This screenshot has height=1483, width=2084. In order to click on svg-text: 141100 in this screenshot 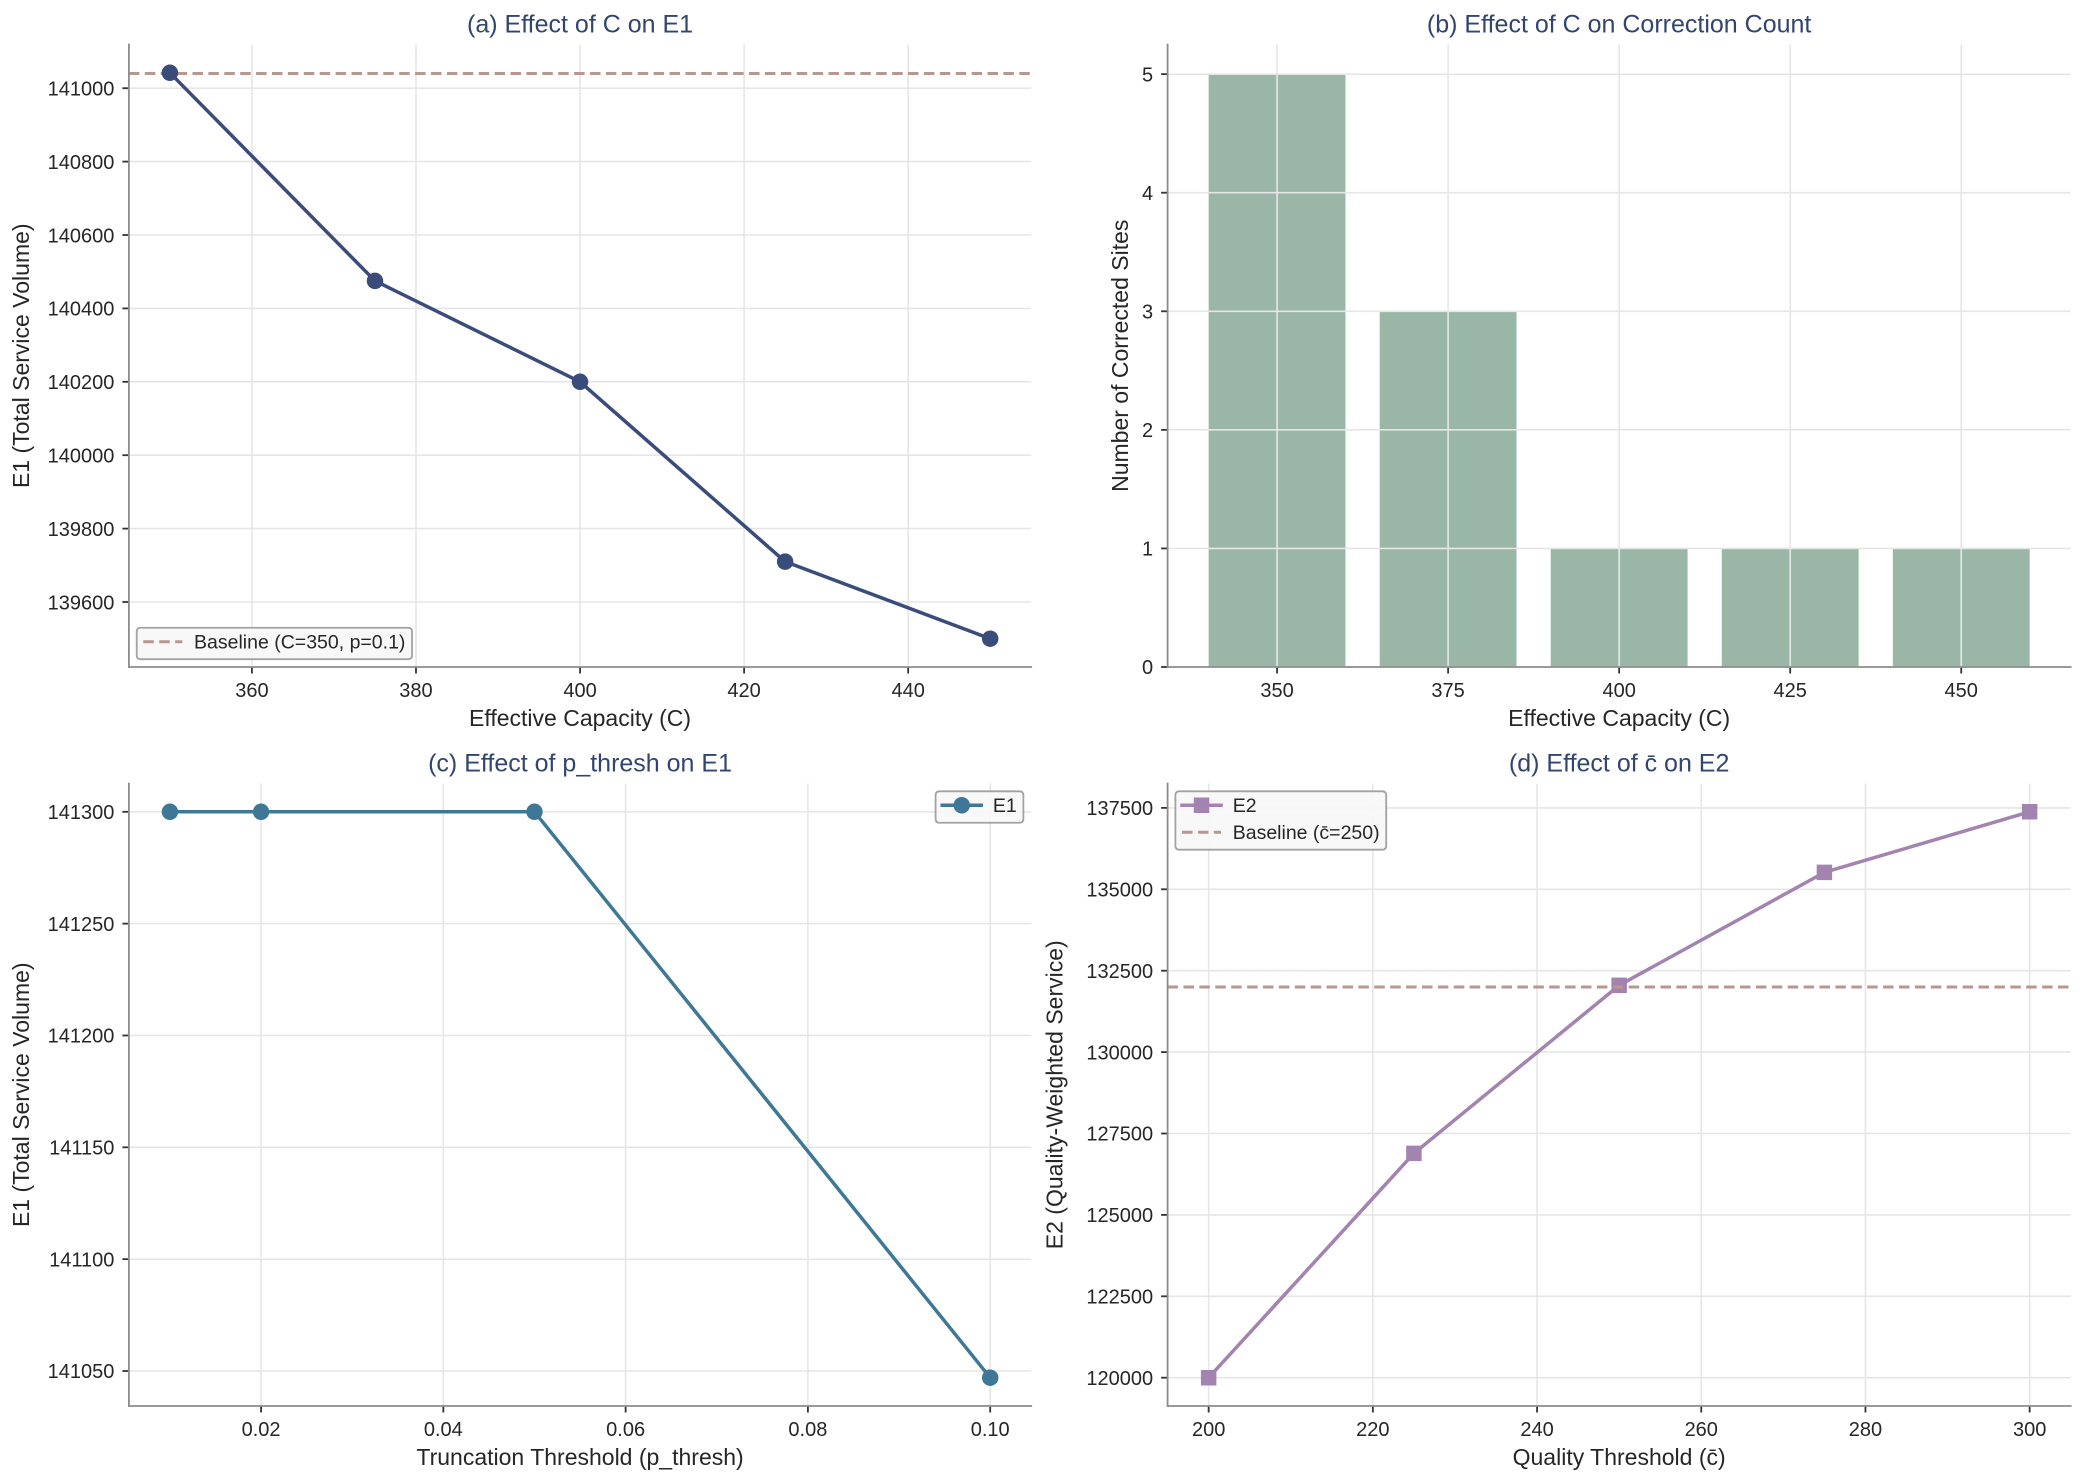, I will do `click(81, 1260)`.